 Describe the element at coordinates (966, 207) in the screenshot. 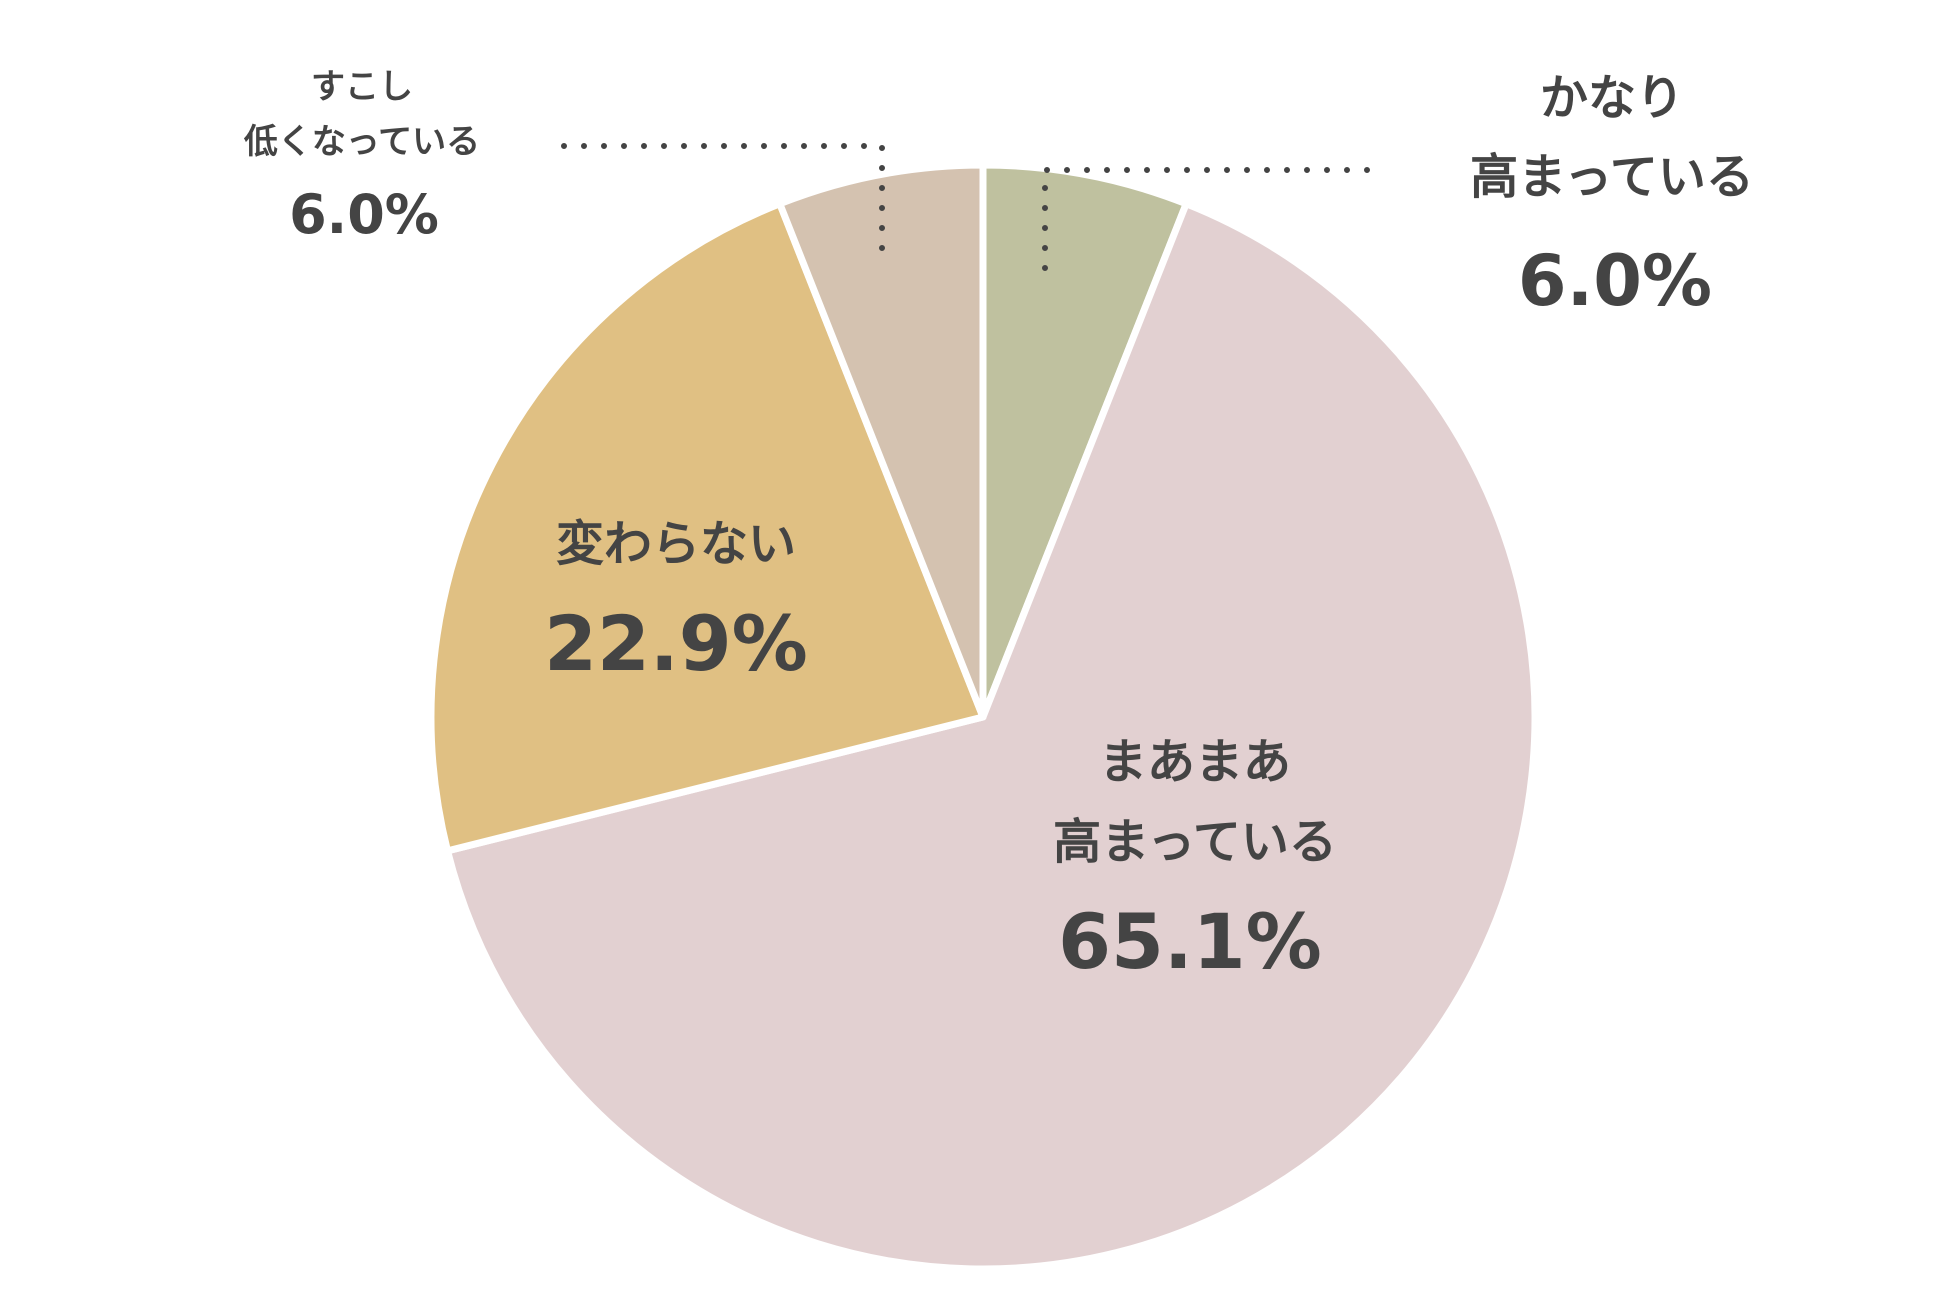

I see `leader-lines` at that location.